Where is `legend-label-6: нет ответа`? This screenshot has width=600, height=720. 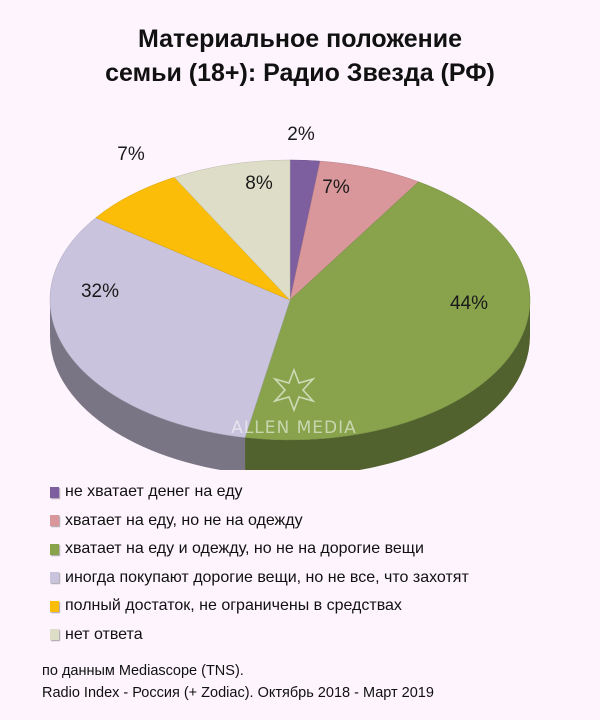
legend-label-6: нет ответа is located at coordinates (104, 634).